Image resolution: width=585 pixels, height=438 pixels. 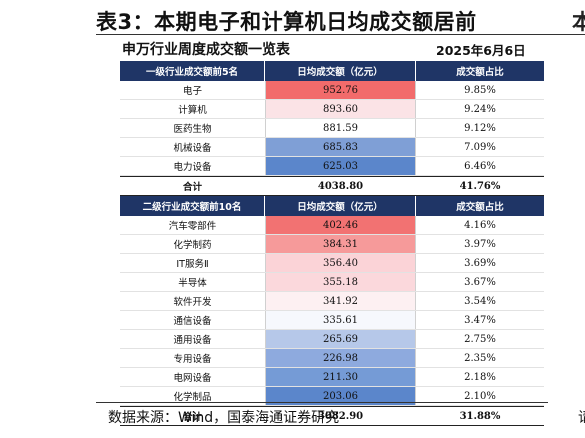 What do you see at coordinates (192, 302) in the screenshot?
I see `section2-industry-name: 软件开发` at bounding box center [192, 302].